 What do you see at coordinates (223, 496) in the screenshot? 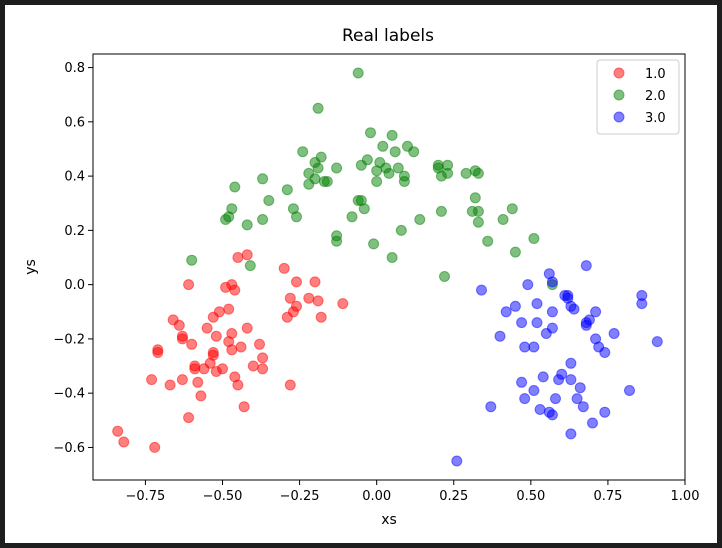
I see `x-tick-label: −0.50` at bounding box center [223, 496].